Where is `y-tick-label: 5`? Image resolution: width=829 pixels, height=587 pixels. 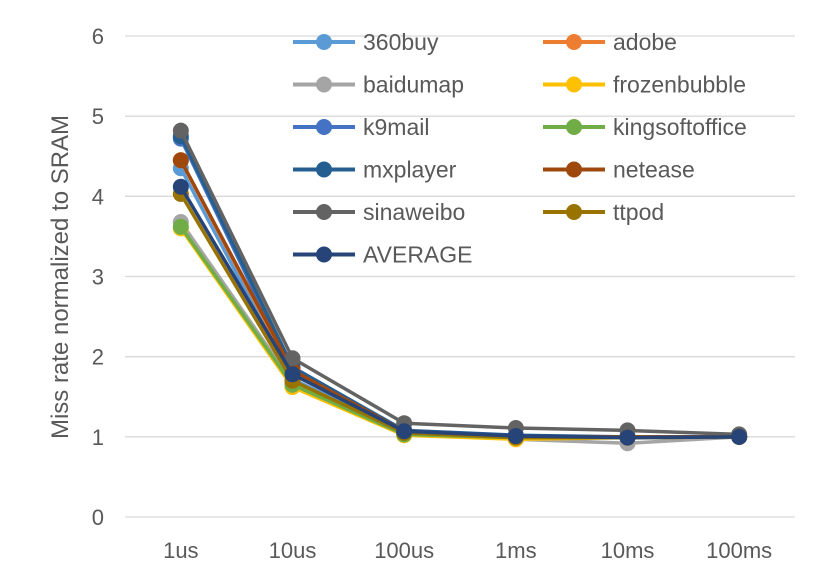
y-tick-label: 5 is located at coordinates (98, 116).